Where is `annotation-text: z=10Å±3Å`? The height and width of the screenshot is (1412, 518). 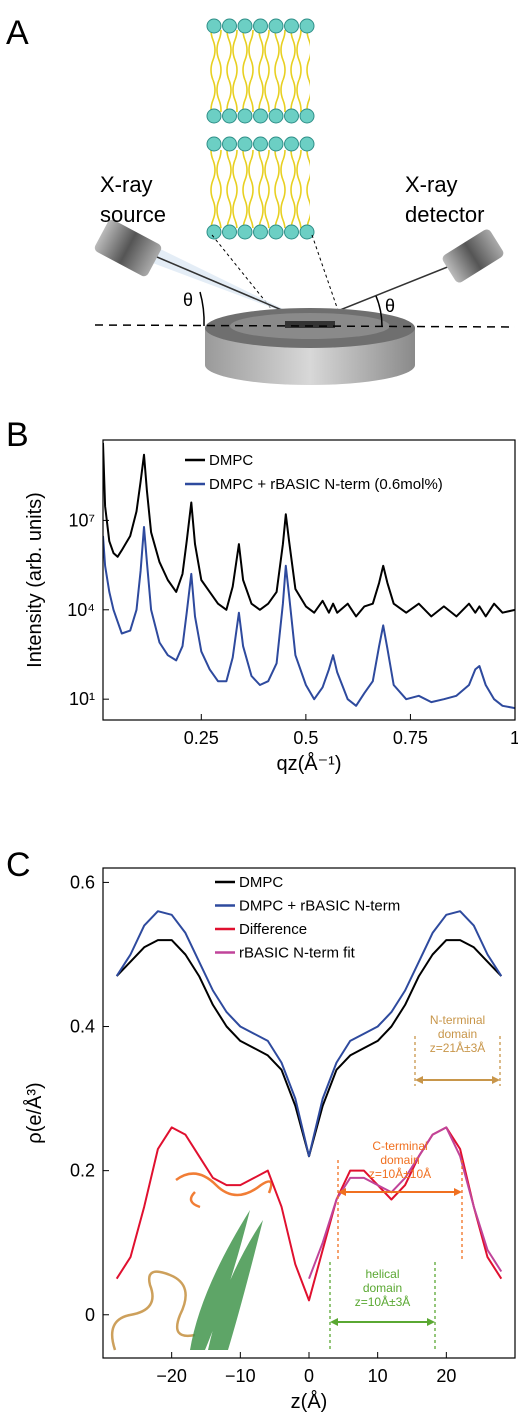 annotation-text: z=10Å±3Å is located at coordinates (383, 1301).